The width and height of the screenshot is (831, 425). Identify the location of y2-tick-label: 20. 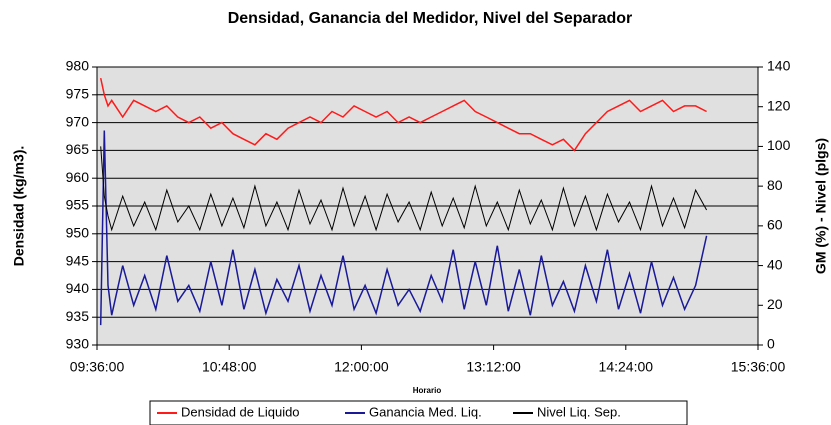
(775, 304).